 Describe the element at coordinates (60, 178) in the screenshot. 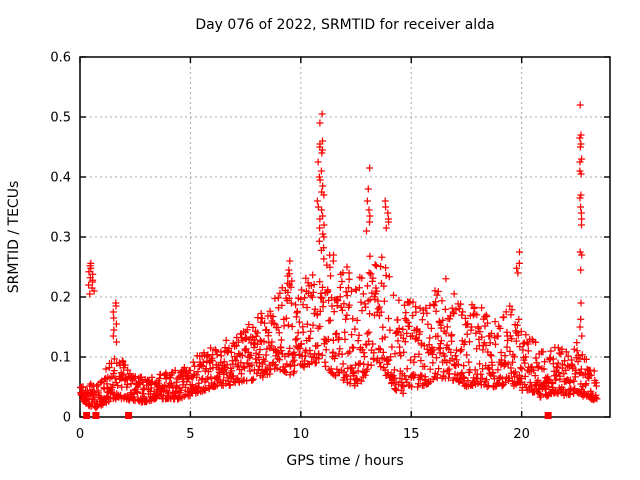

I see `y-tick-label: 0.4` at that location.